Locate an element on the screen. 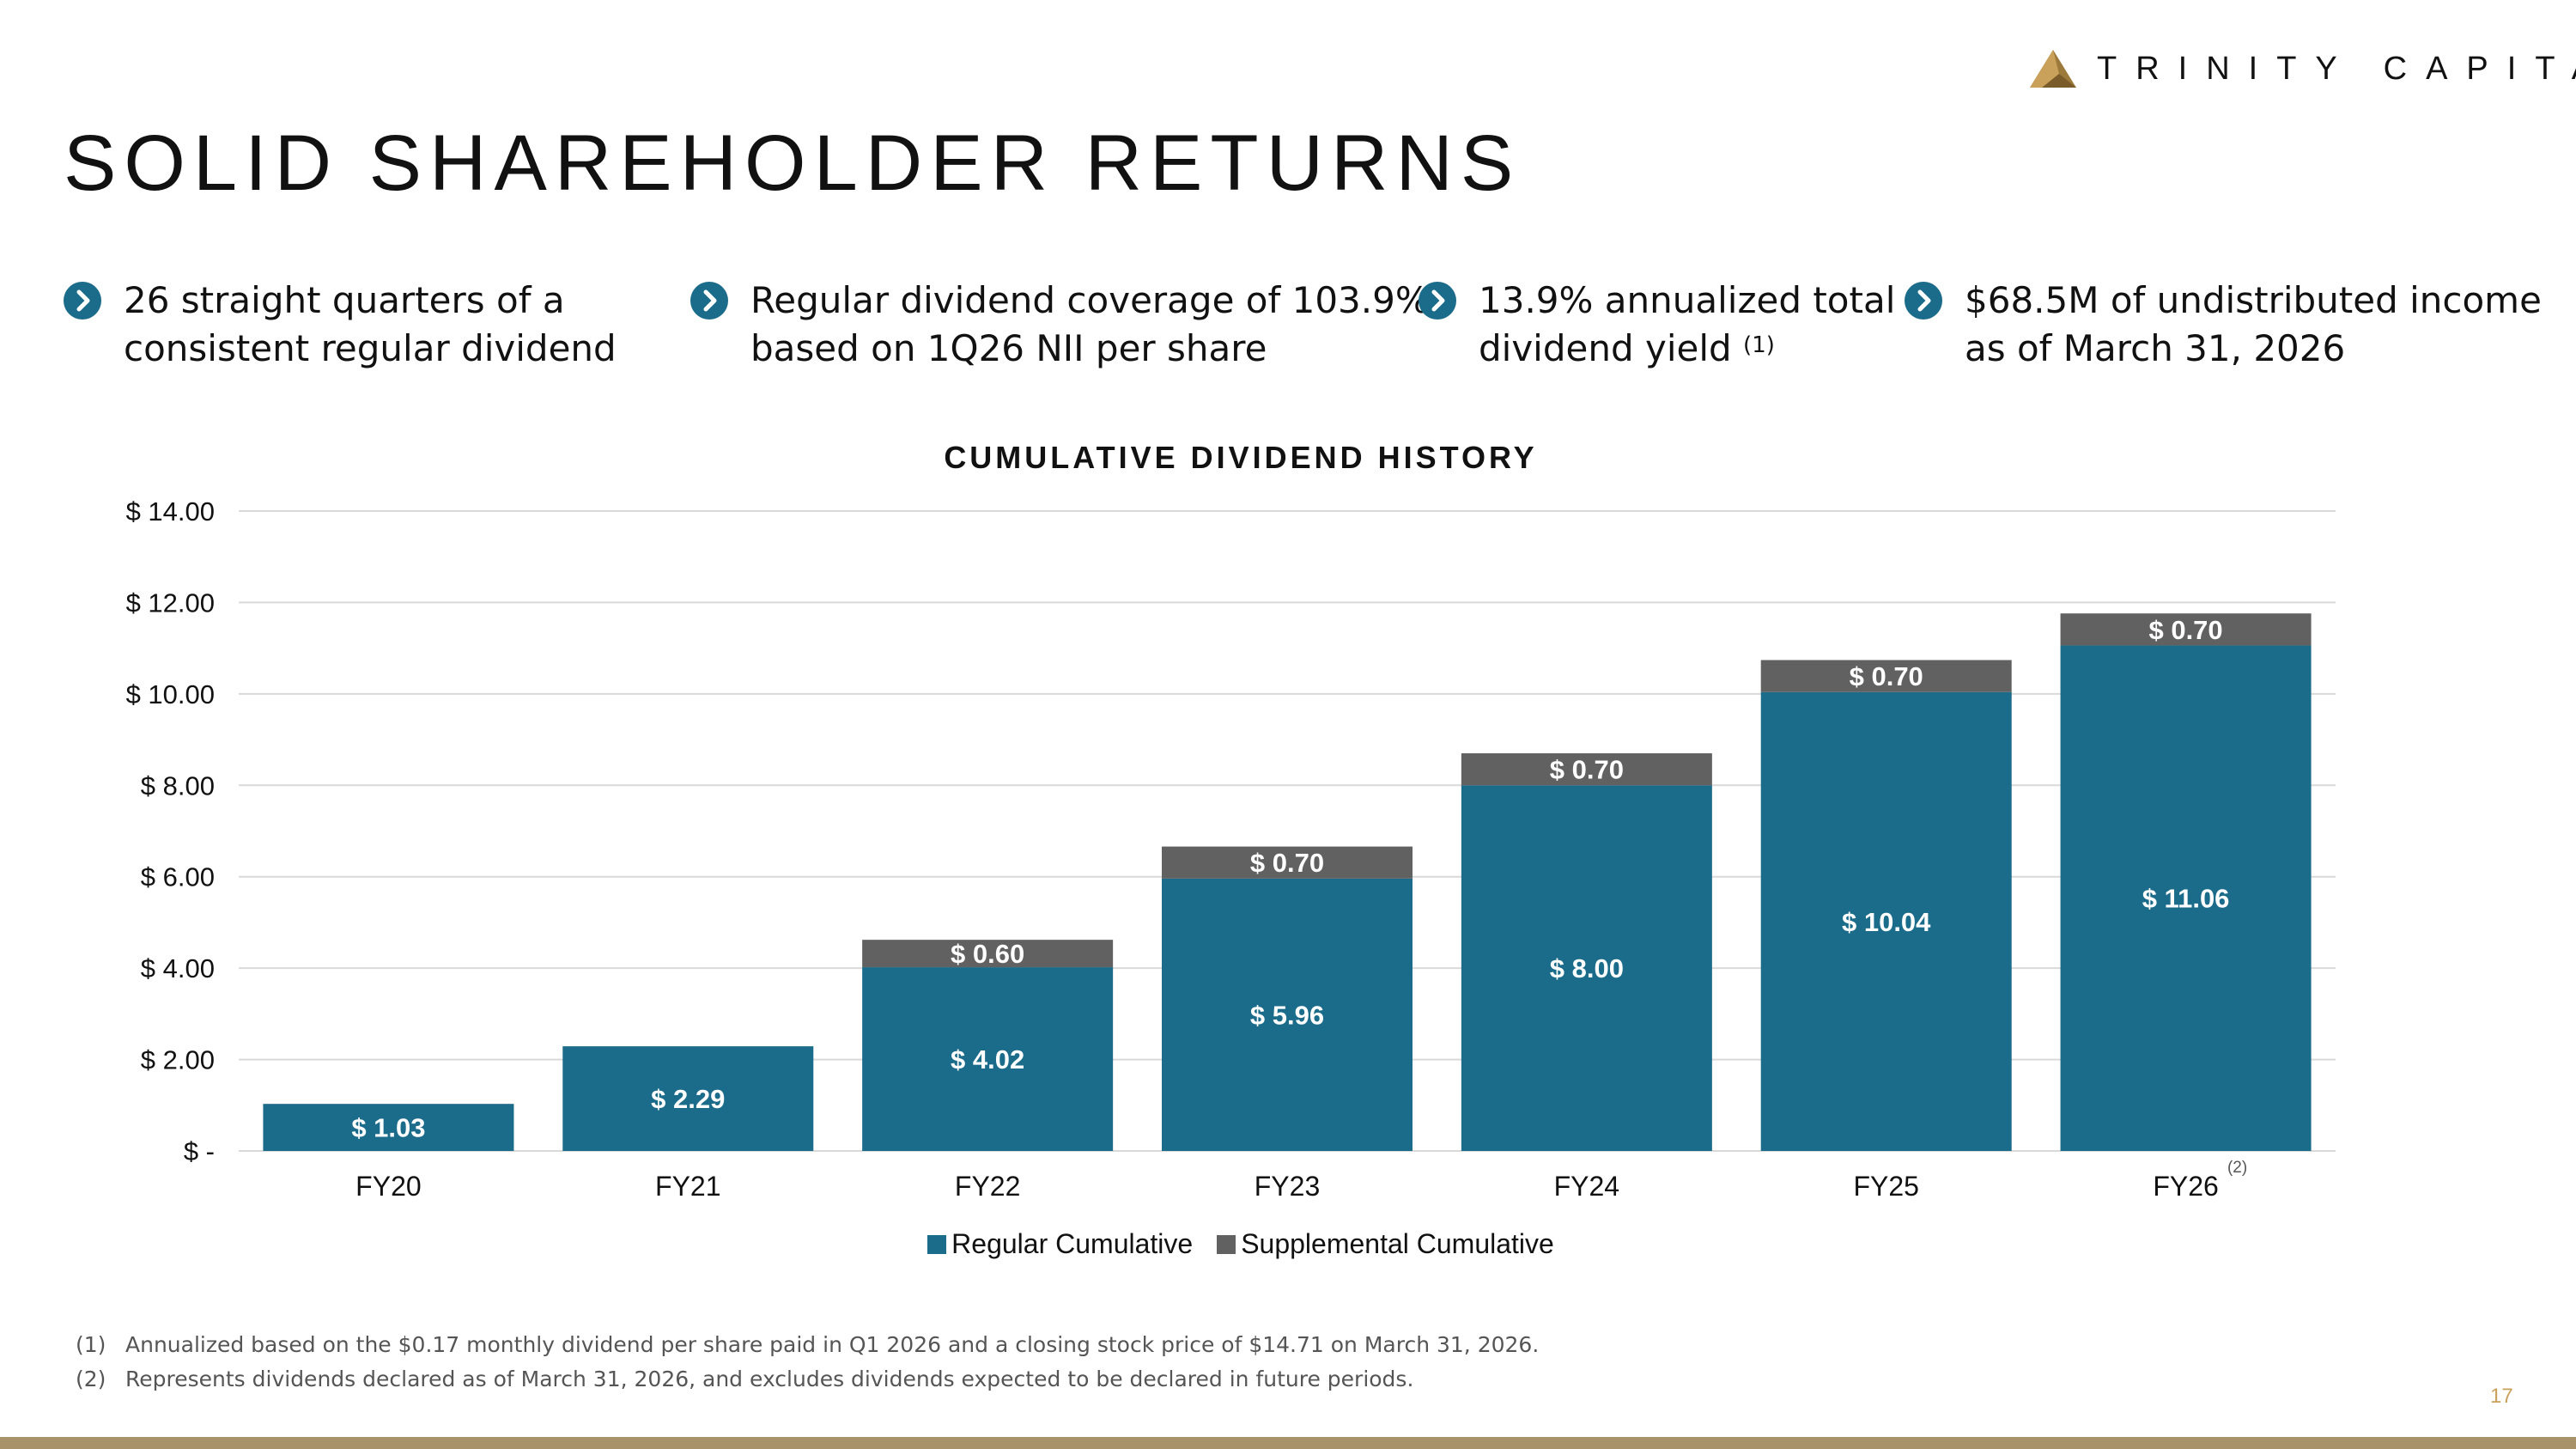 The width and height of the screenshot is (2576, 1449). legend-label-regular: Regular Cumulative is located at coordinates (1072, 1243).